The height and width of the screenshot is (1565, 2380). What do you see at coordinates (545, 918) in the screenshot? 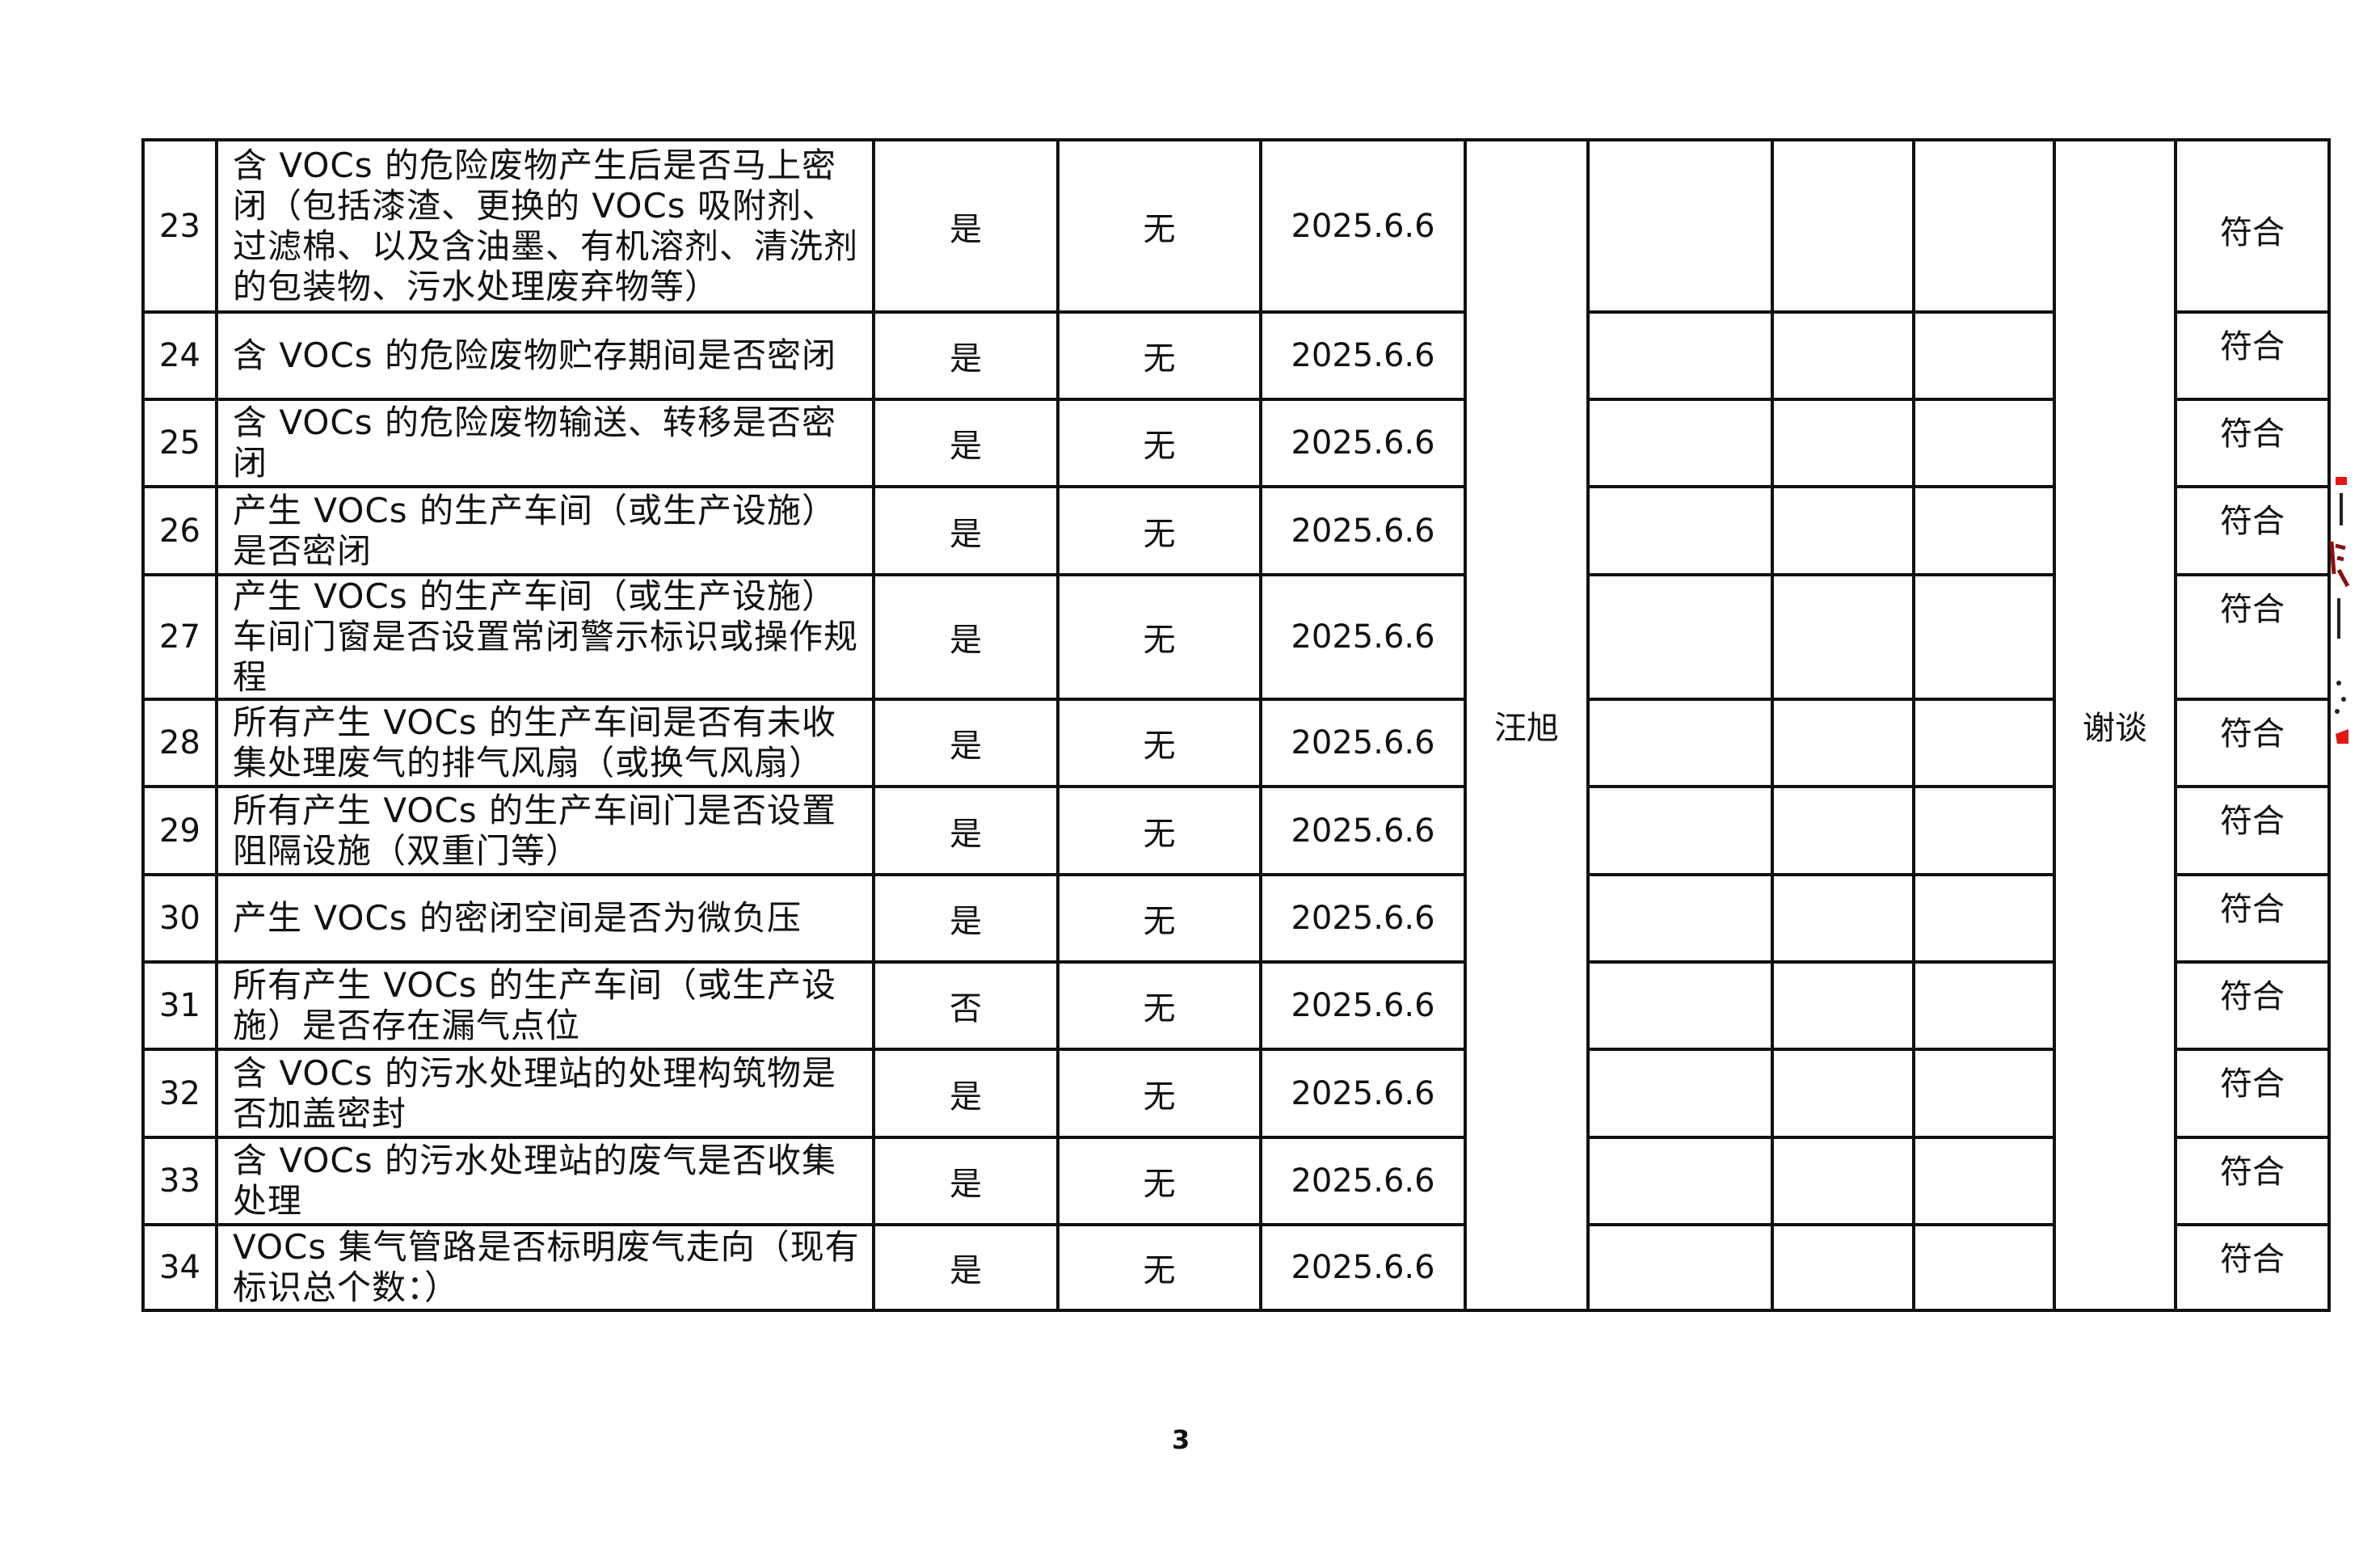
I see `check-item: 产生 VOCs 的密闭空间是否为微负压` at bounding box center [545, 918].